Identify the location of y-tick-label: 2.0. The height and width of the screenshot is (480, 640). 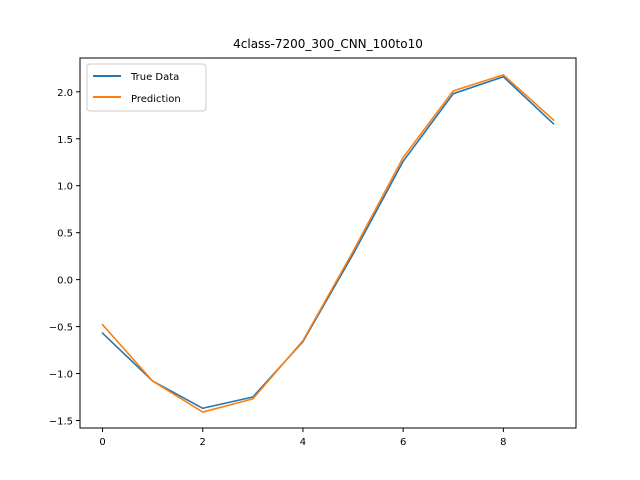
(65, 93).